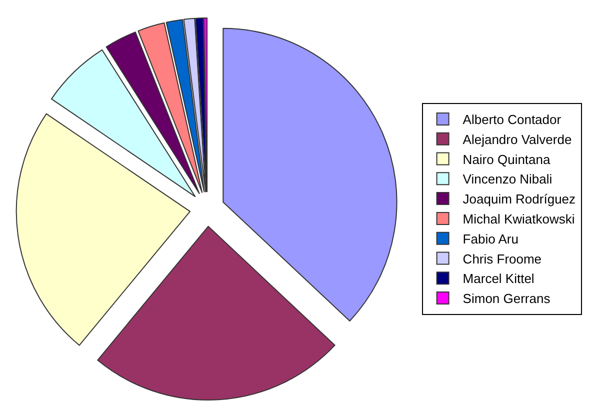 This screenshot has height=418, width=600. What do you see at coordinates (517, 139) in the screenshot?
I see `legend-label: Alejandro Valverde` at bounding box center [517, 139].